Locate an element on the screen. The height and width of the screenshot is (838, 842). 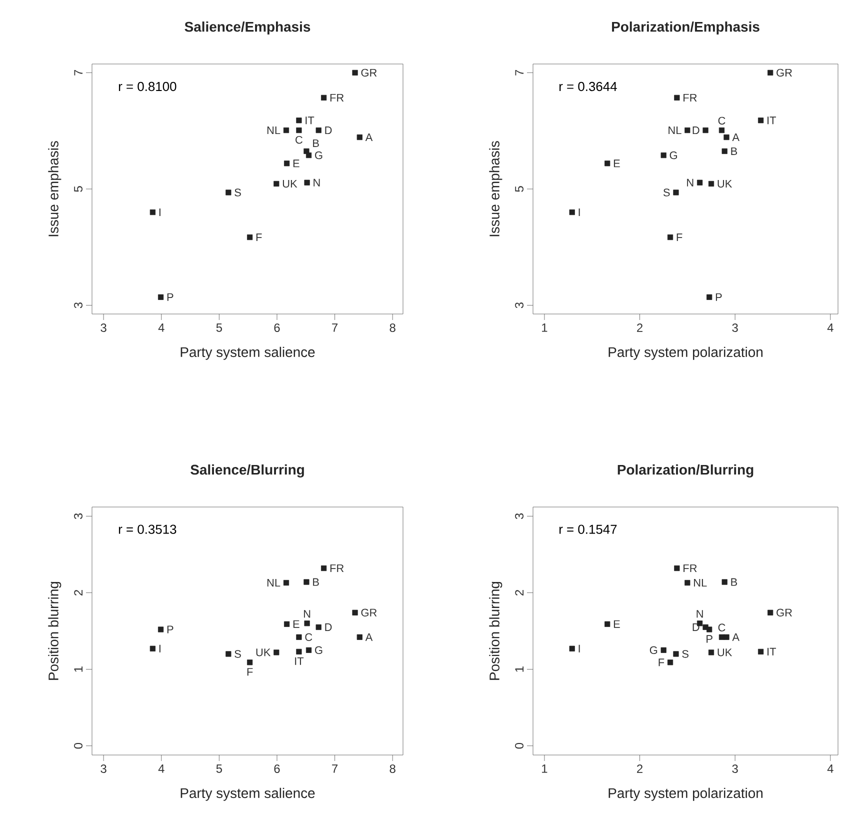
annotation: r = 0.1547 is located at coordinates (588, 529).